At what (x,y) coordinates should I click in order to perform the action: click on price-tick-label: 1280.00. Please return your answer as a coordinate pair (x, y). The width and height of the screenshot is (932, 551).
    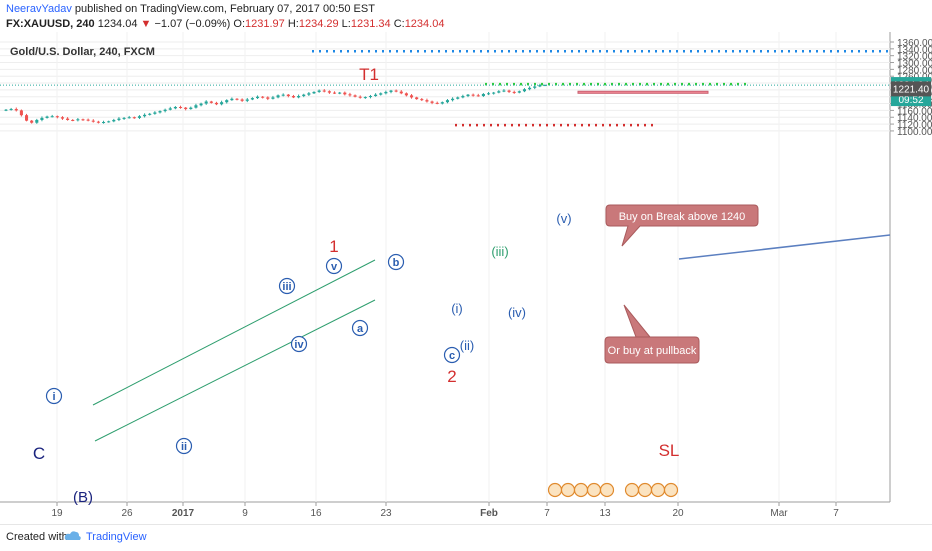
    Looking at the image, I should click on (914, 70).